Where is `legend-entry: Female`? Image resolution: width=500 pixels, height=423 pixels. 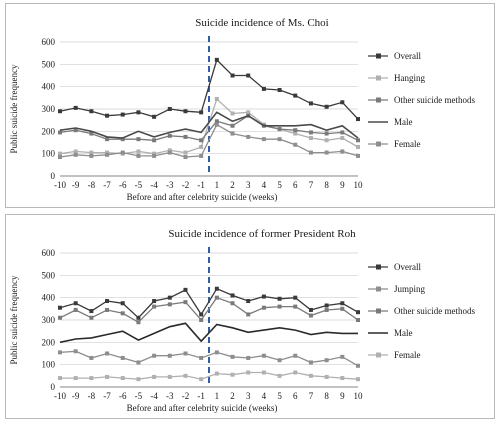 legend-entry: Female is located at coordinates (407, 355).